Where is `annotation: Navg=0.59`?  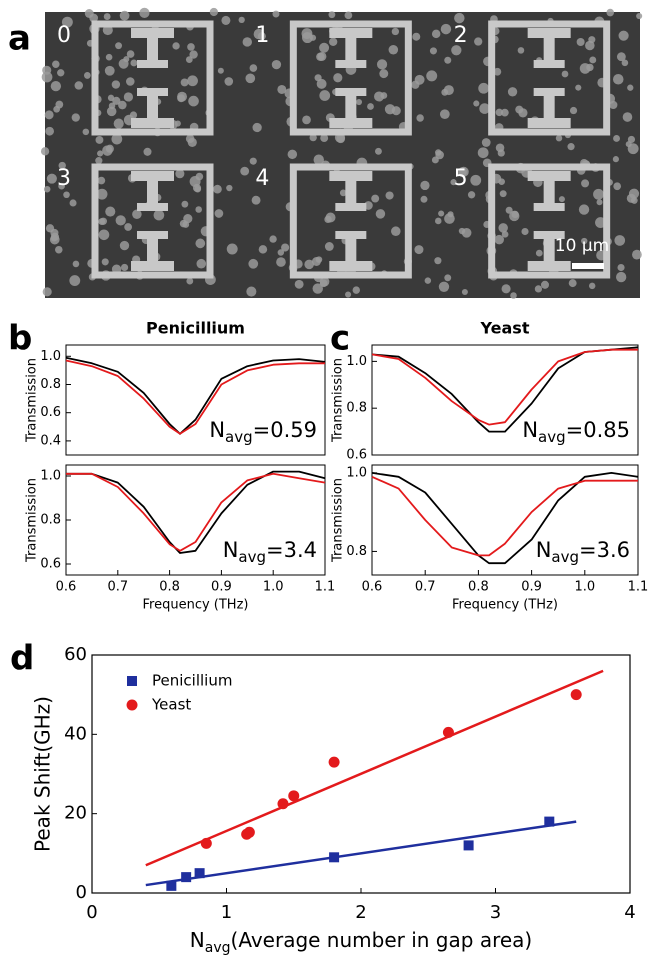 annotation: Navg=0.59 is located at coordinates (263, 432).